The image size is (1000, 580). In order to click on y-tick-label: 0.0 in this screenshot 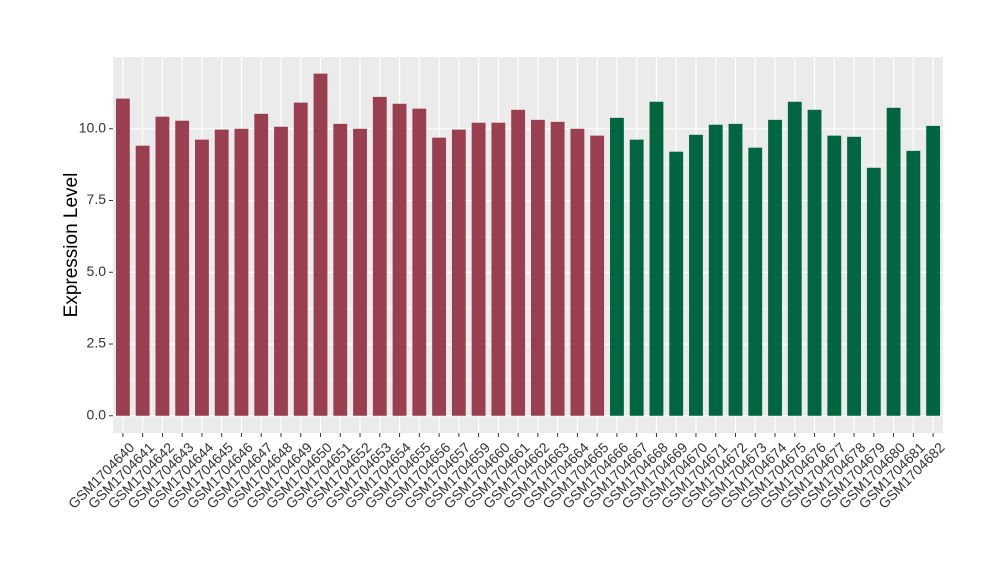, I will do `click(97, 414)`.